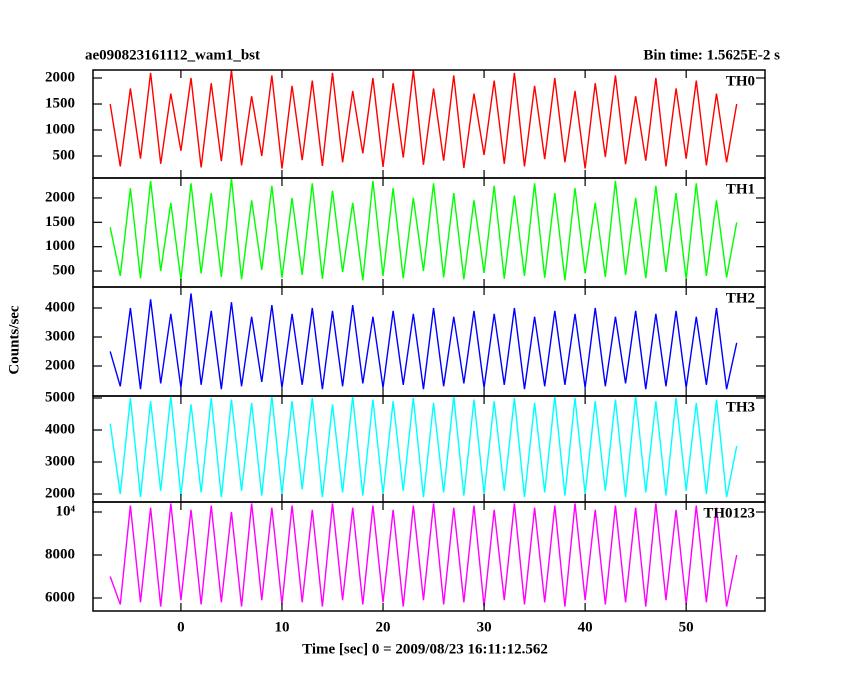 This screenshot has height=680, width=850. What do you see at coordinates (686, 627) in the screenshot?
I see `x-tick-label: 50` at bounding box center [686, 627].